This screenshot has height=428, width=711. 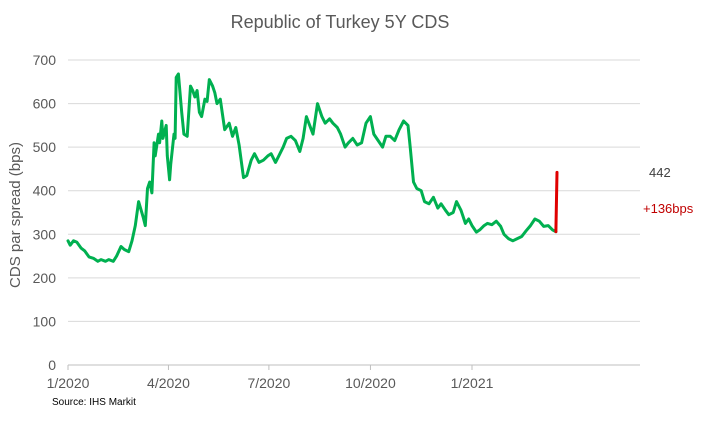 What do you see at coordinates (68, 383) in the screenshot?
I see `x-tick-label: 1/2020` at bounding box center [68, 383].